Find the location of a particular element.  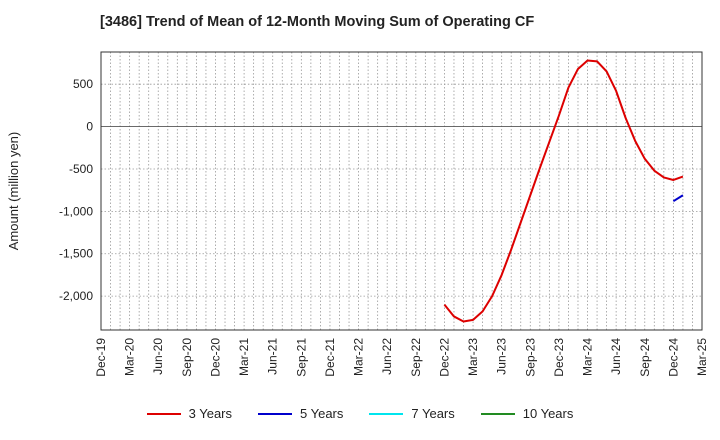

x-tick-label: Dec-23 is located at coordinates (559, 357).